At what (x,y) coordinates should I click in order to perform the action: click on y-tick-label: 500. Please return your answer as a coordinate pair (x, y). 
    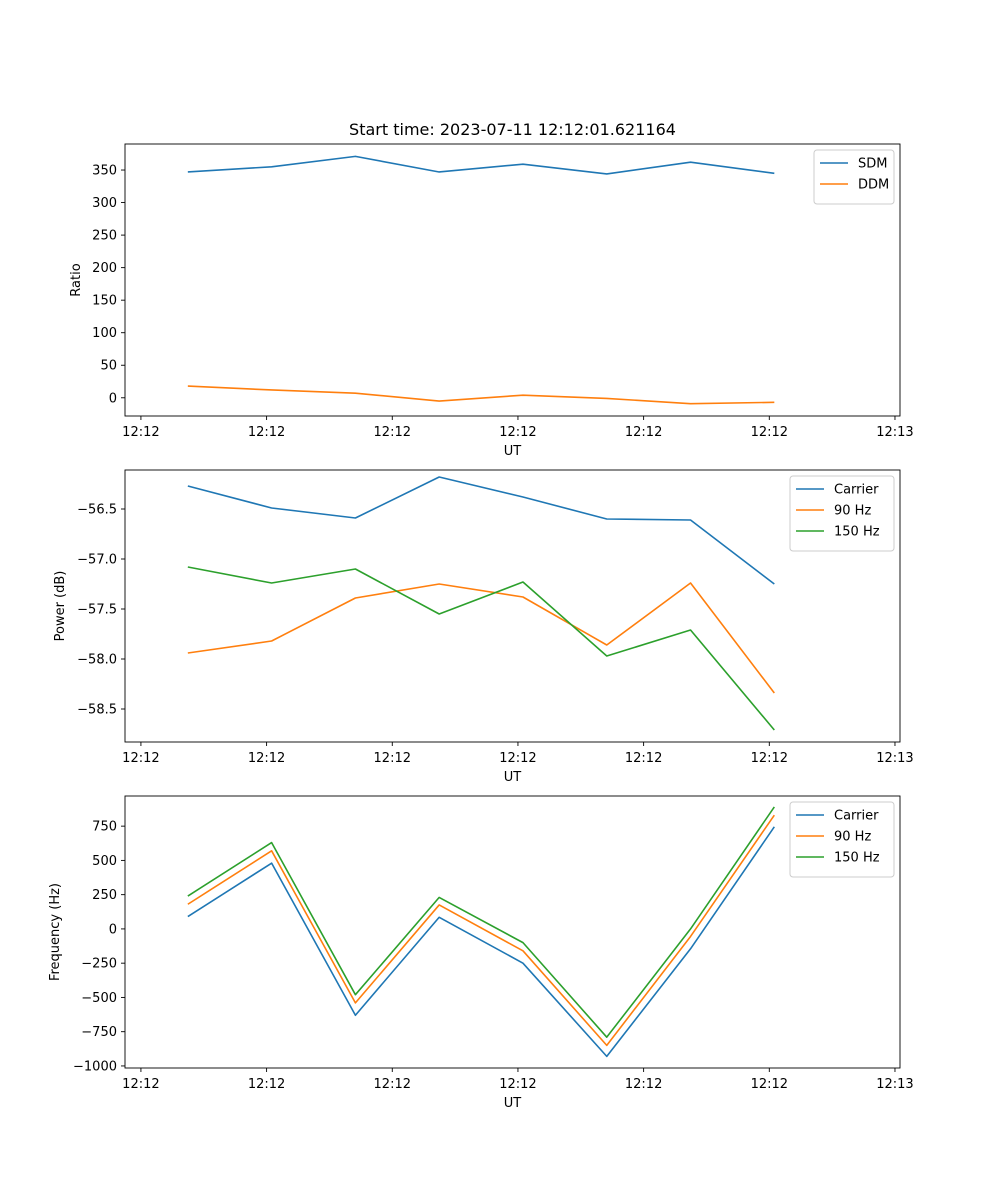
    Looking at the image, I should click on (104, 861).